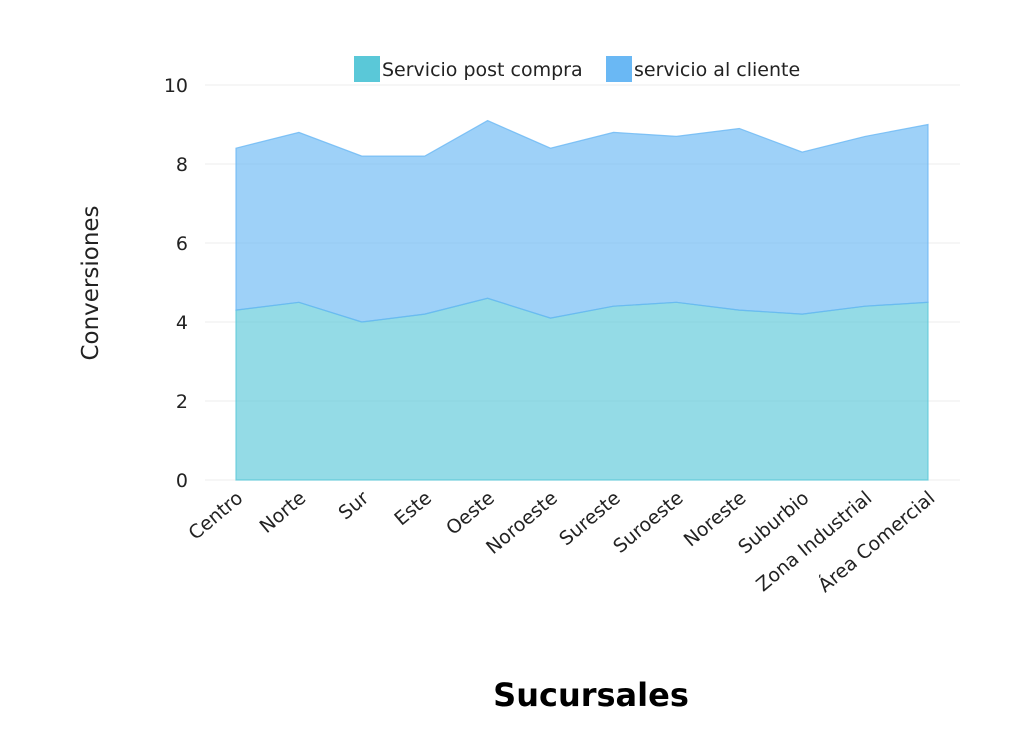 Image resolution: width=1024 pixels, height=732 pixels. What do you see at coordinates (182, 165) in the screenshot?
I see `y-tick-label: 8` at bounding box center [182, 165].